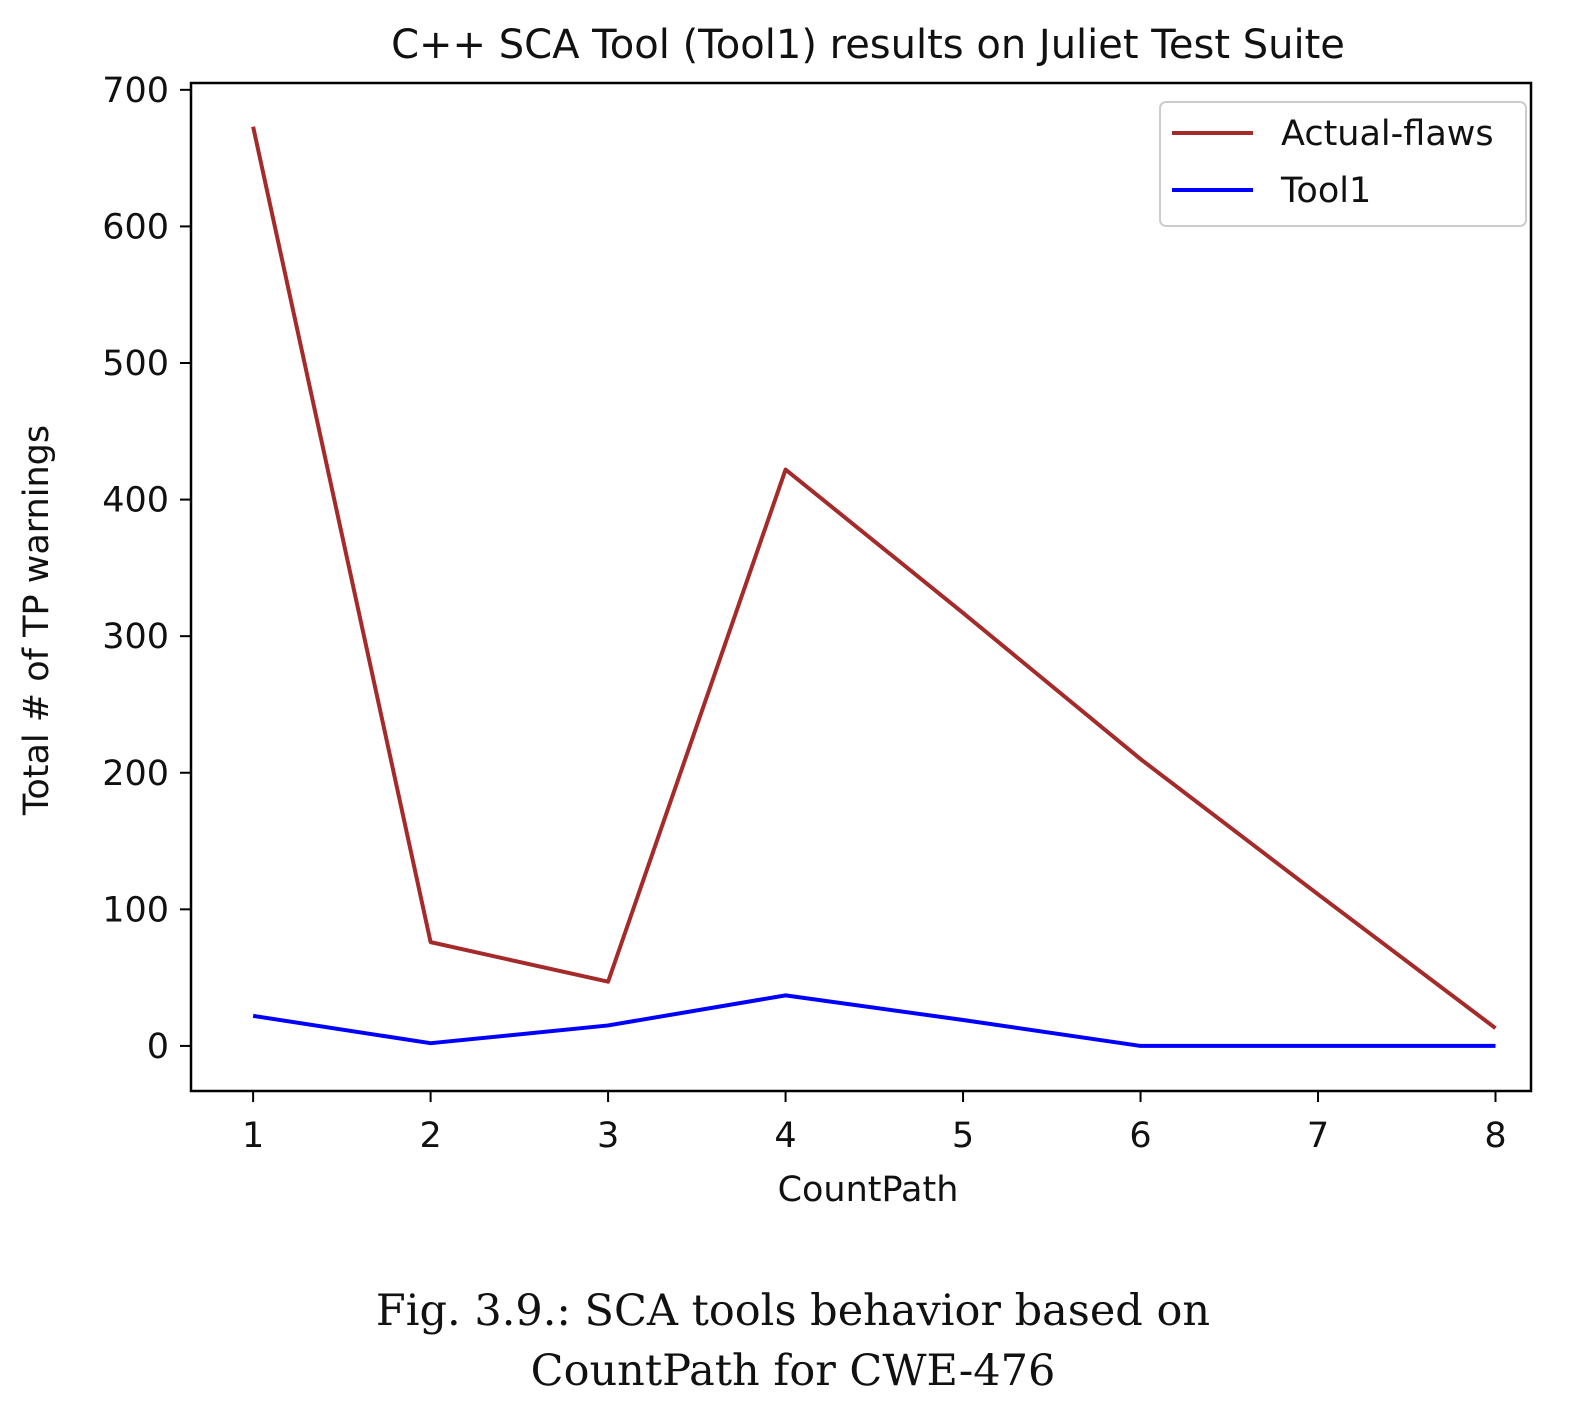 Image resolution: width=1586 pixels, height=1417 pixels. I want to click on y-tick-label: 300, so click(135, 637).